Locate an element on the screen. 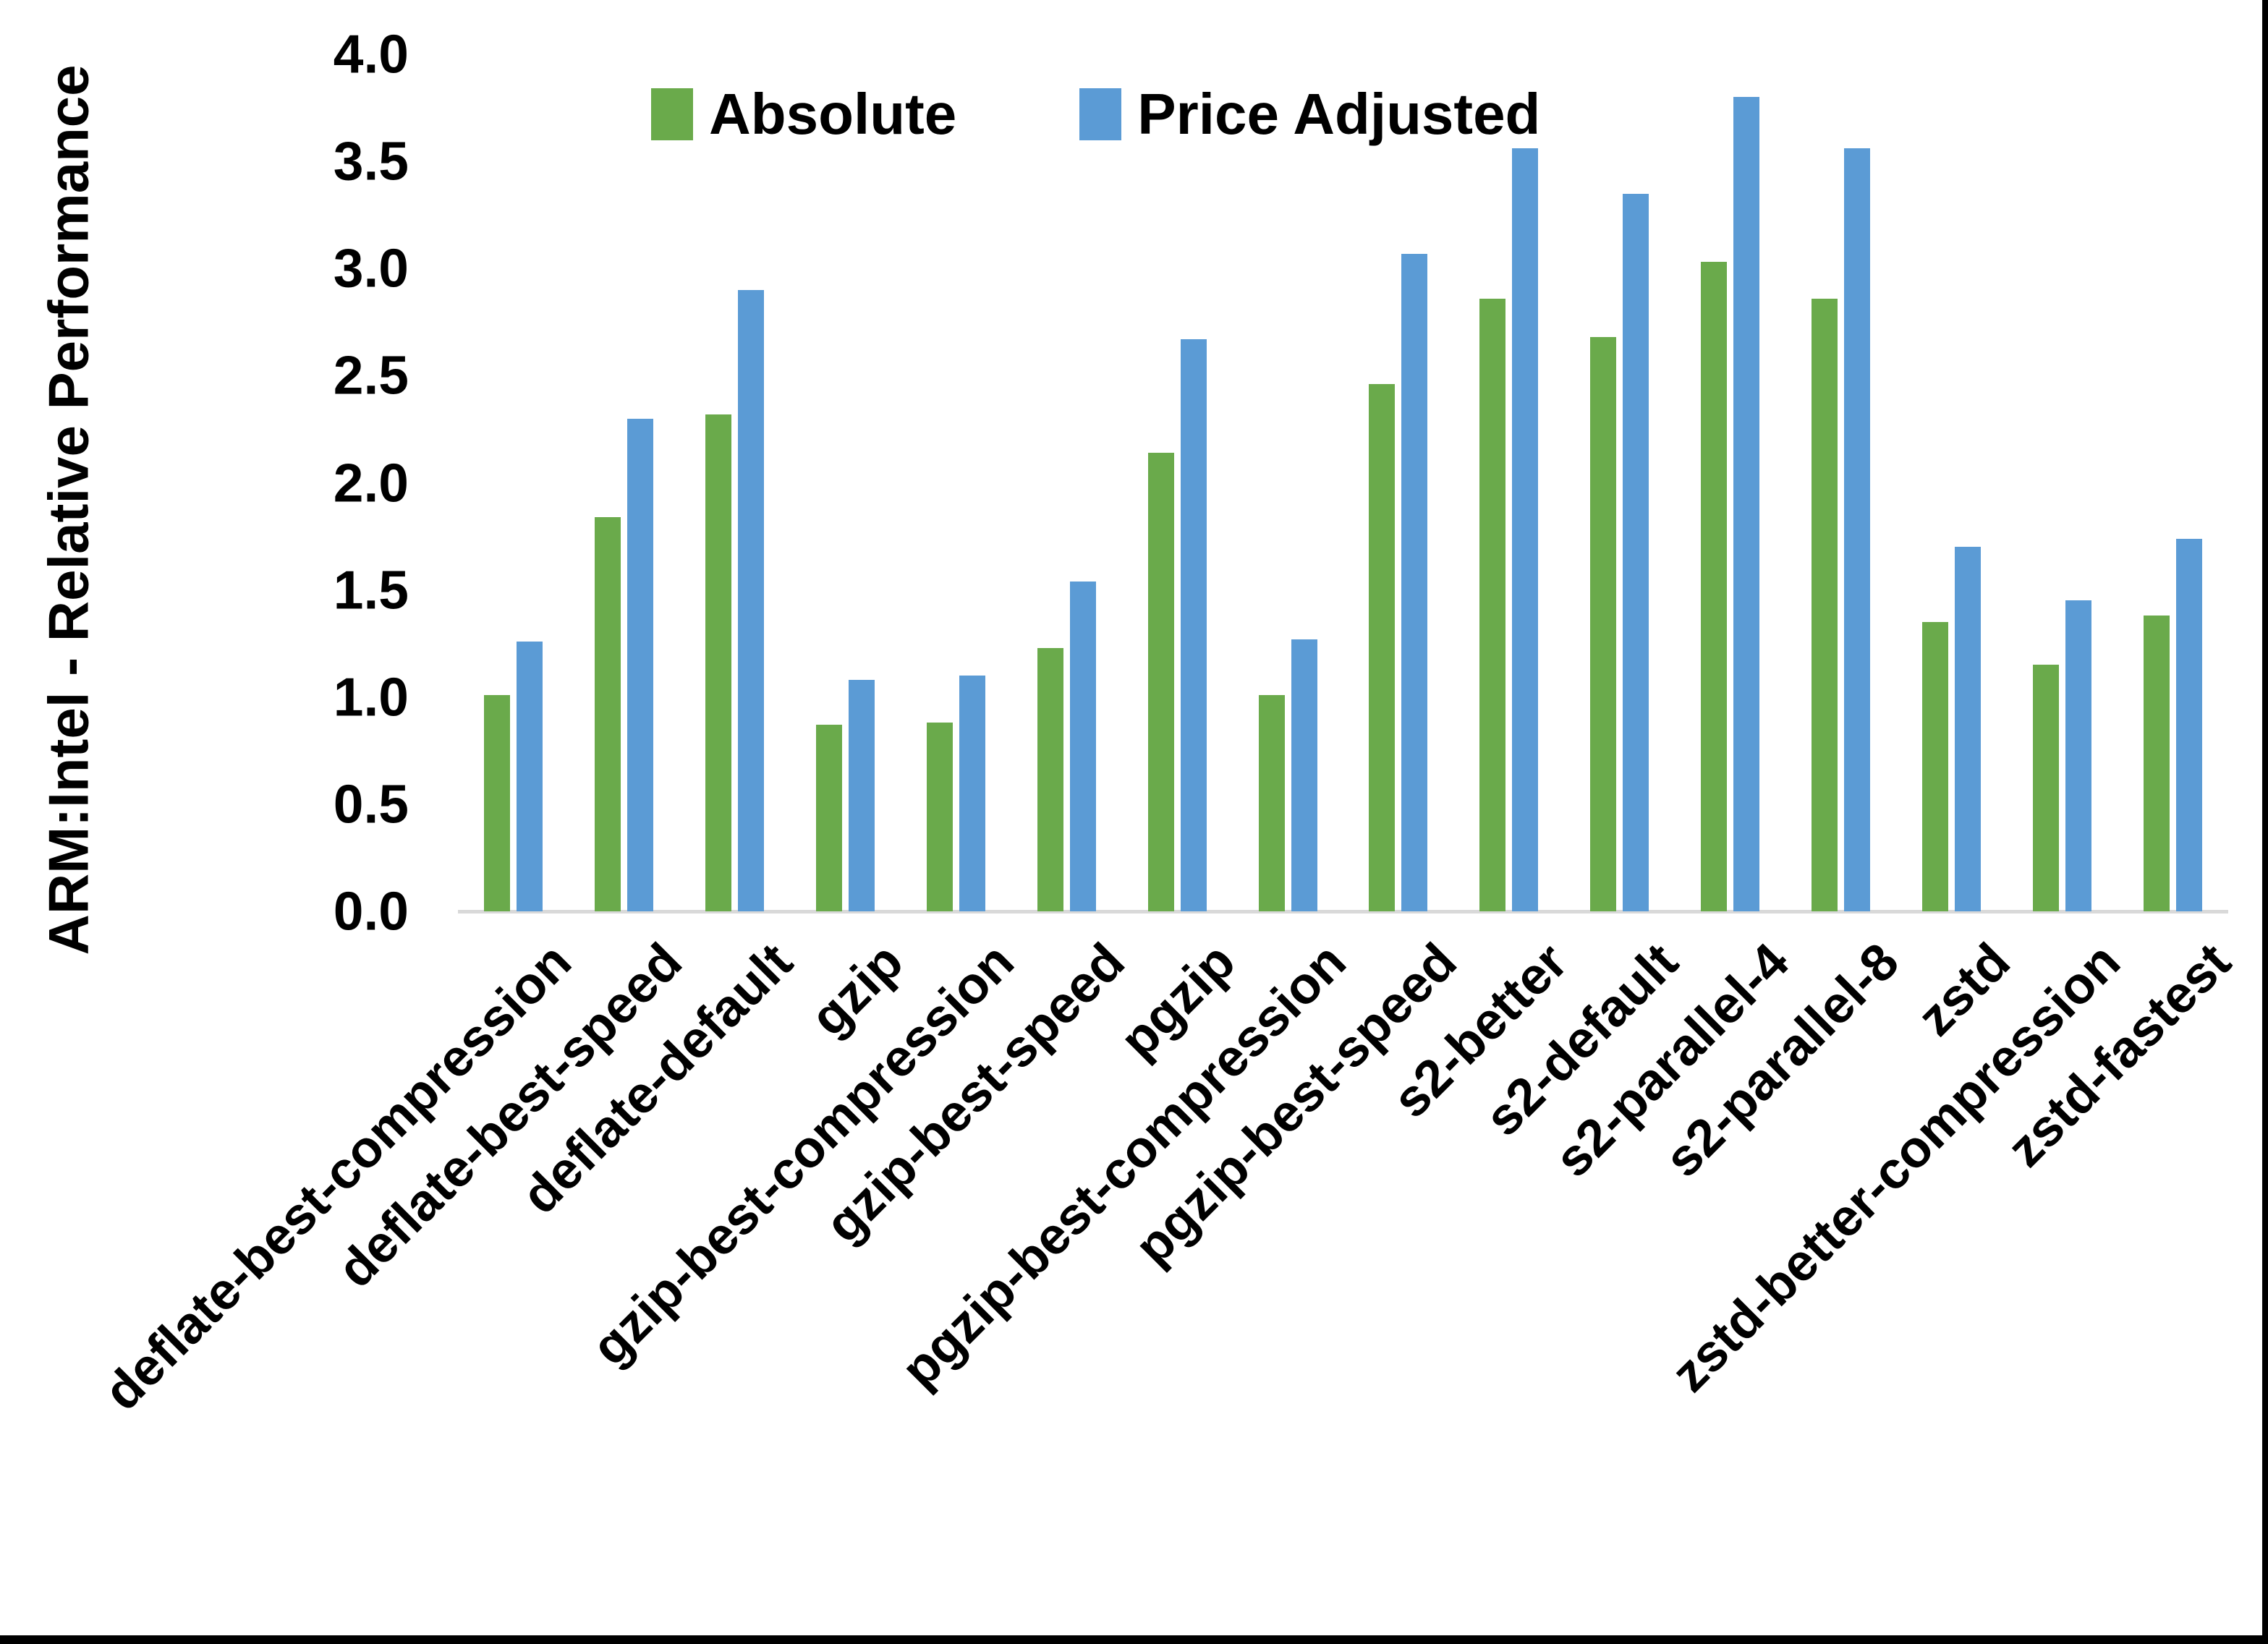 This screenshot has height=1644, width=2268. legend-item-price-adjusted: Price Adjusted is located at coordinates (1309, 114).